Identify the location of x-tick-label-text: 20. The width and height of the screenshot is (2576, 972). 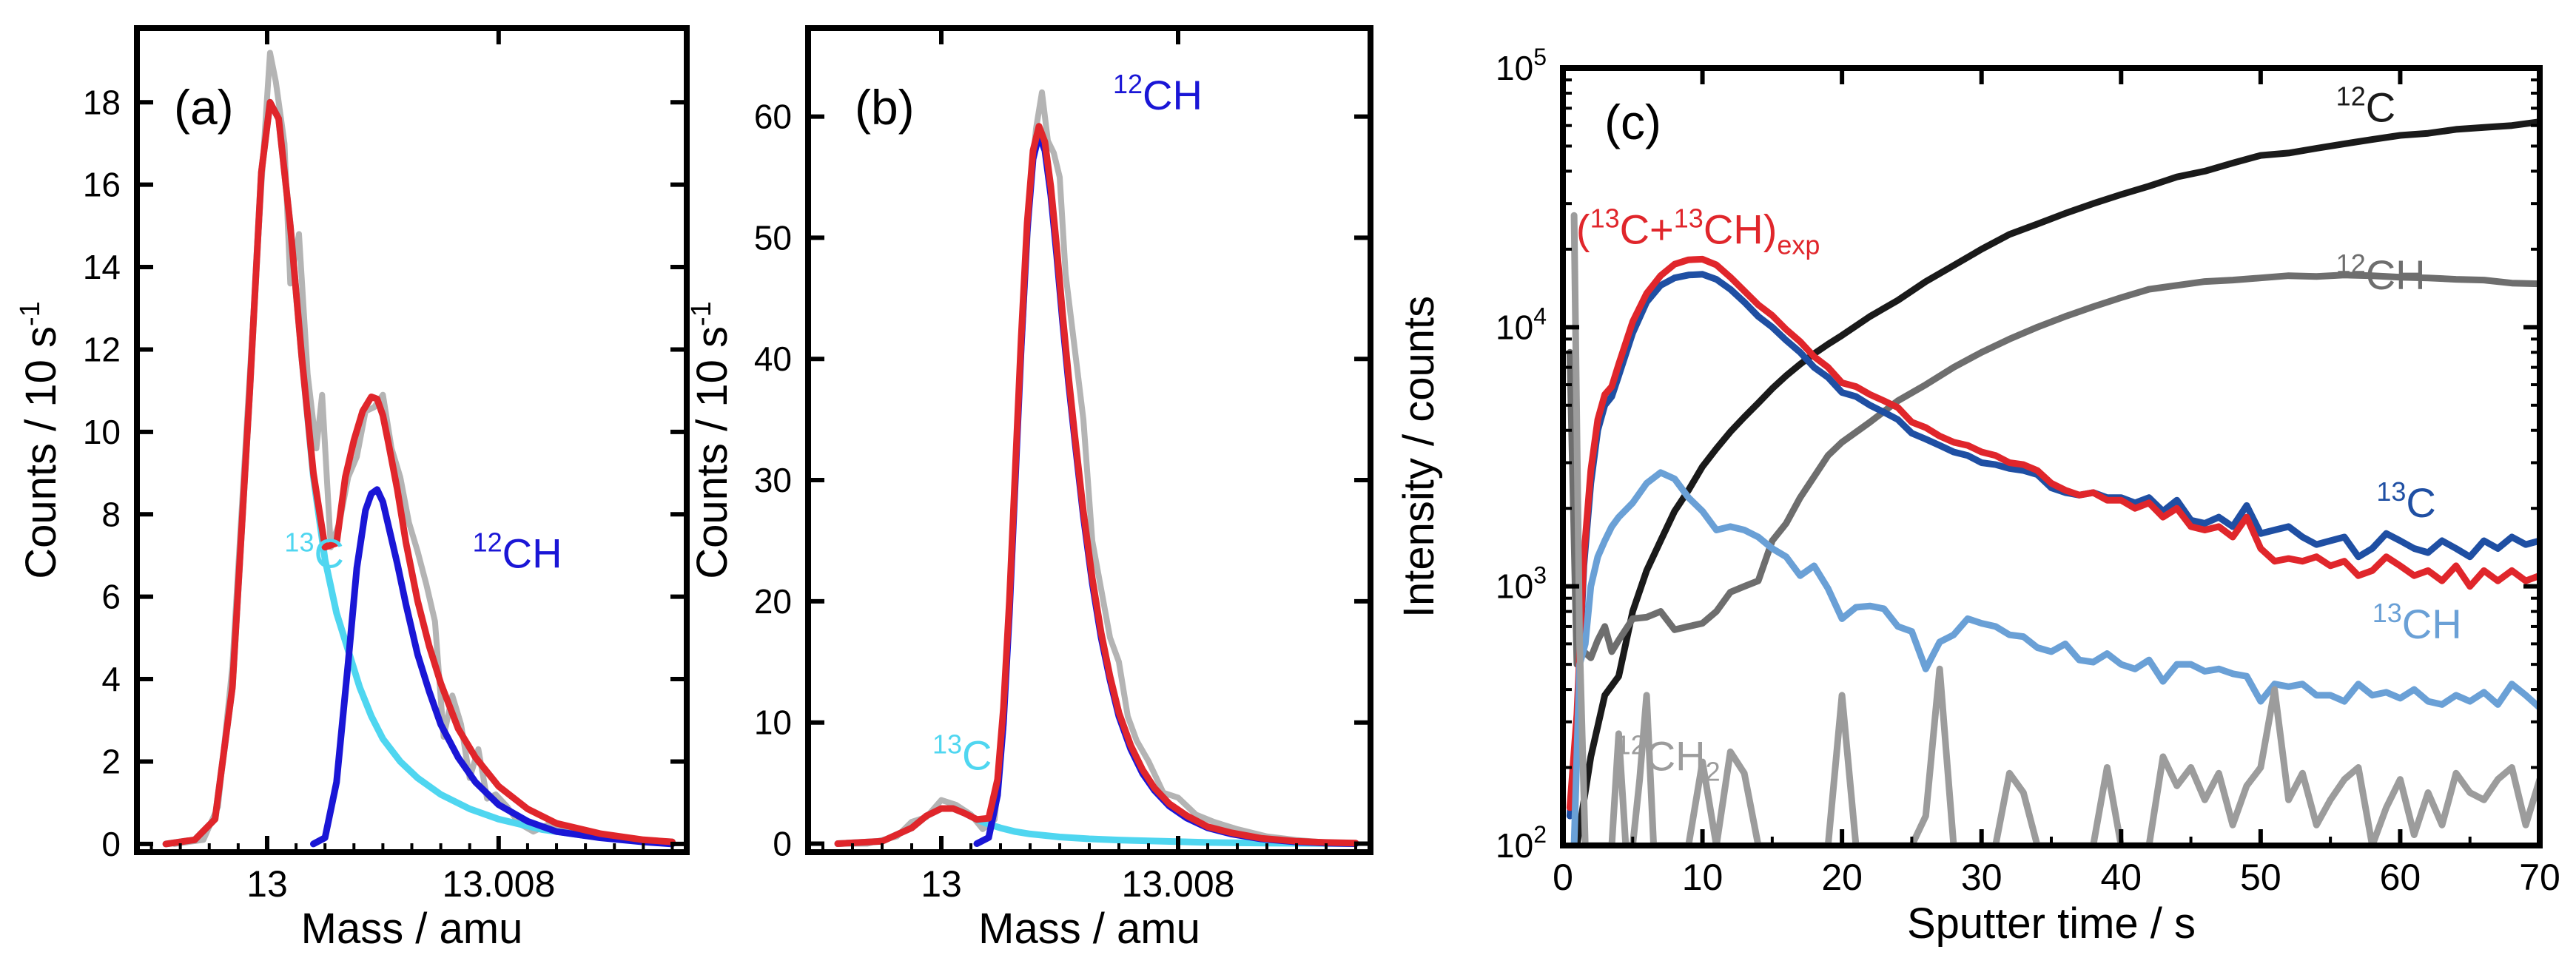
(1842, 877).